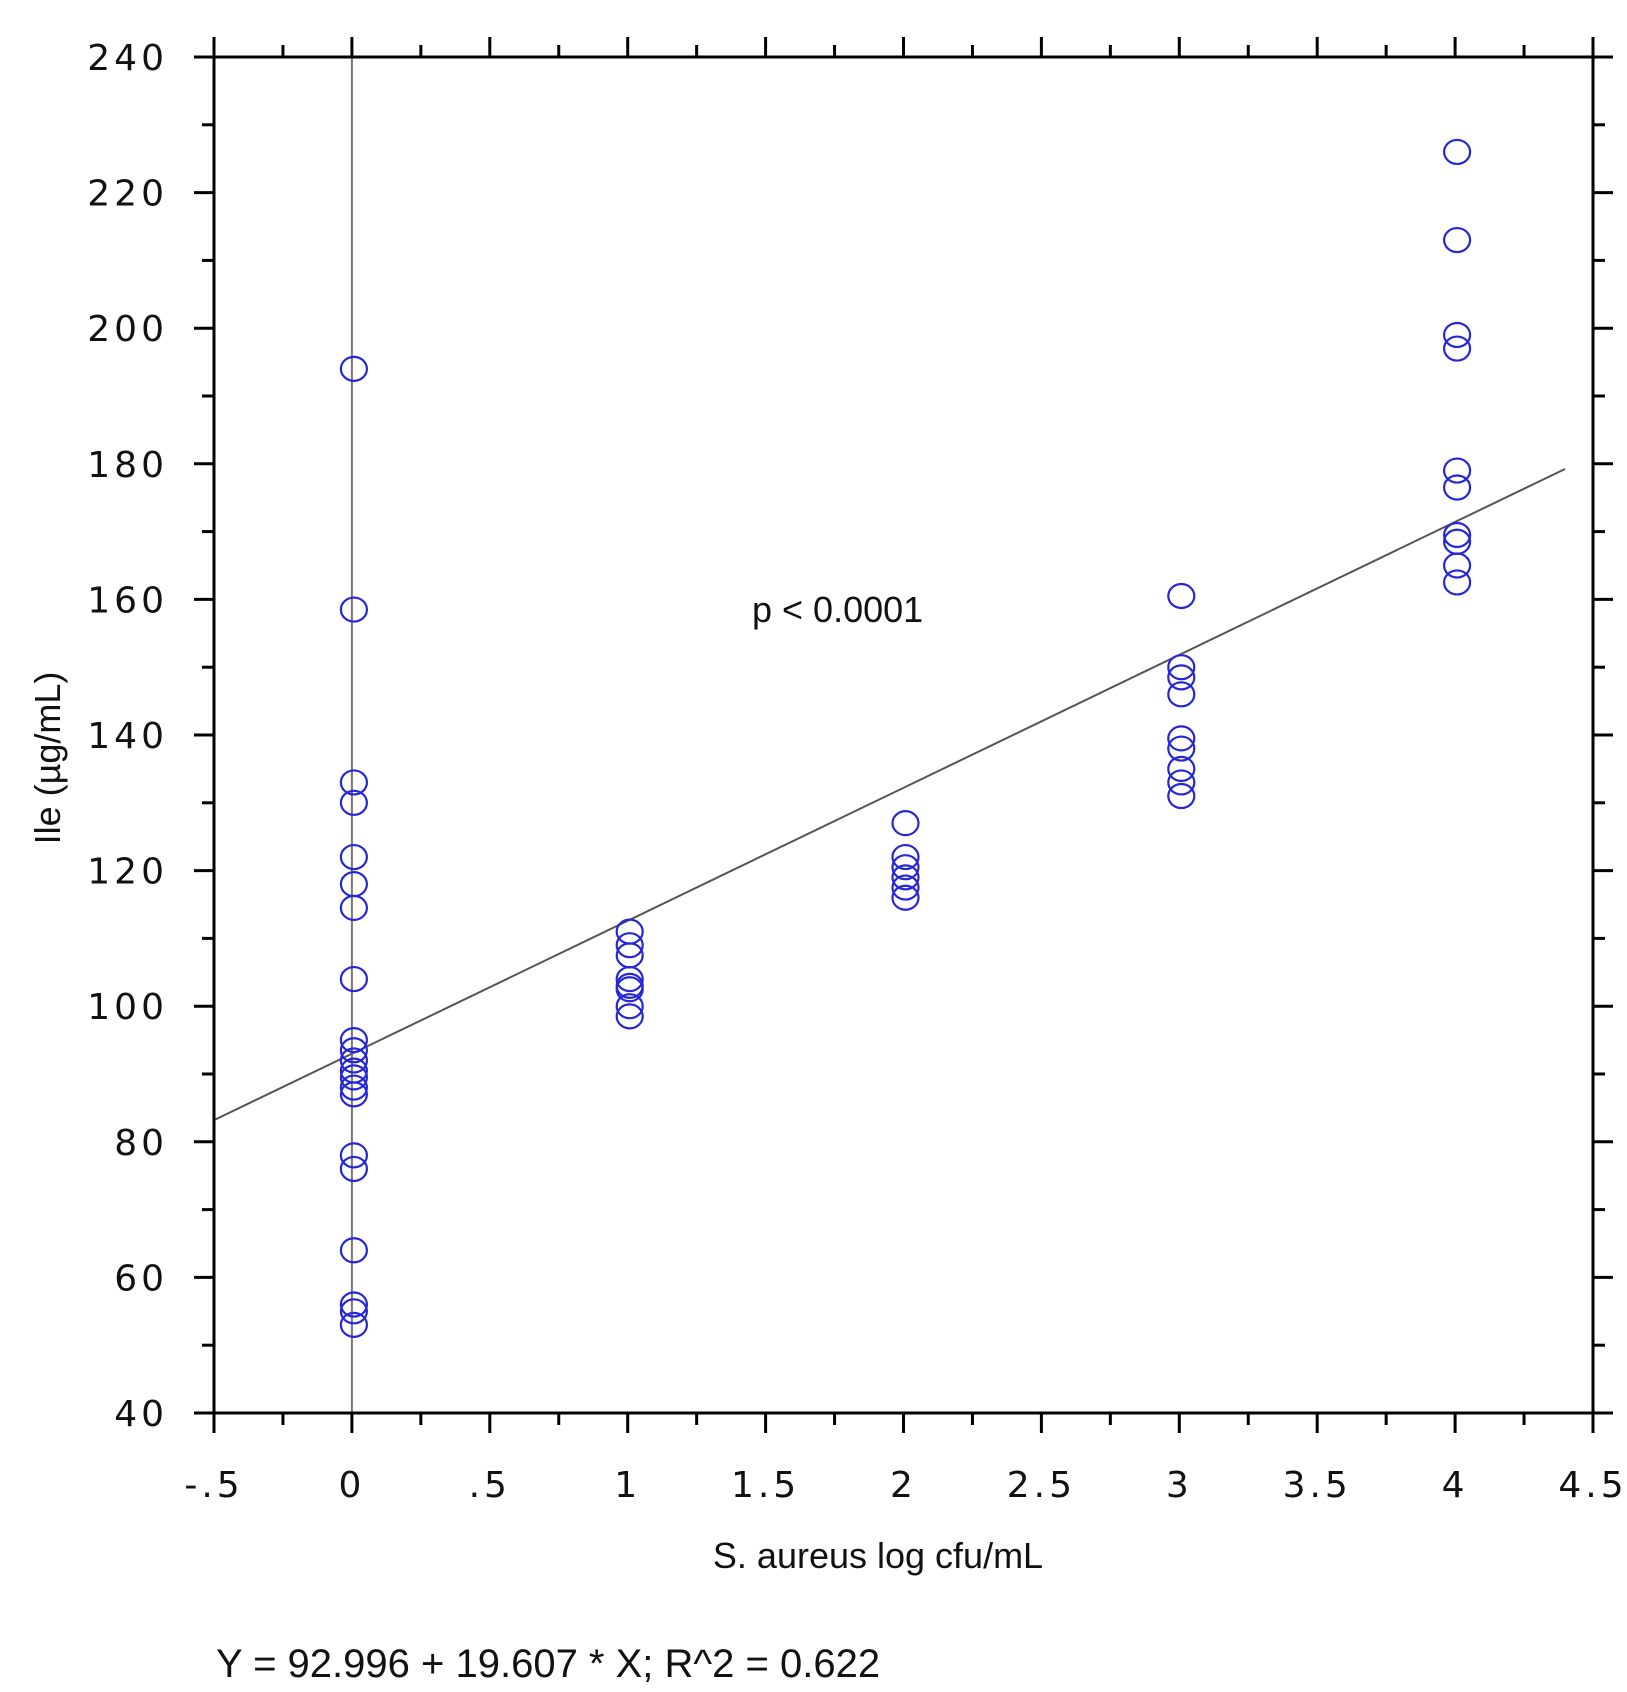 This screenshot has width=1627, height=1692. What do you see at coordinates (127, 58) in the screenshot?
I see `y-tick-label: 240` at bounding box center [127, 58].